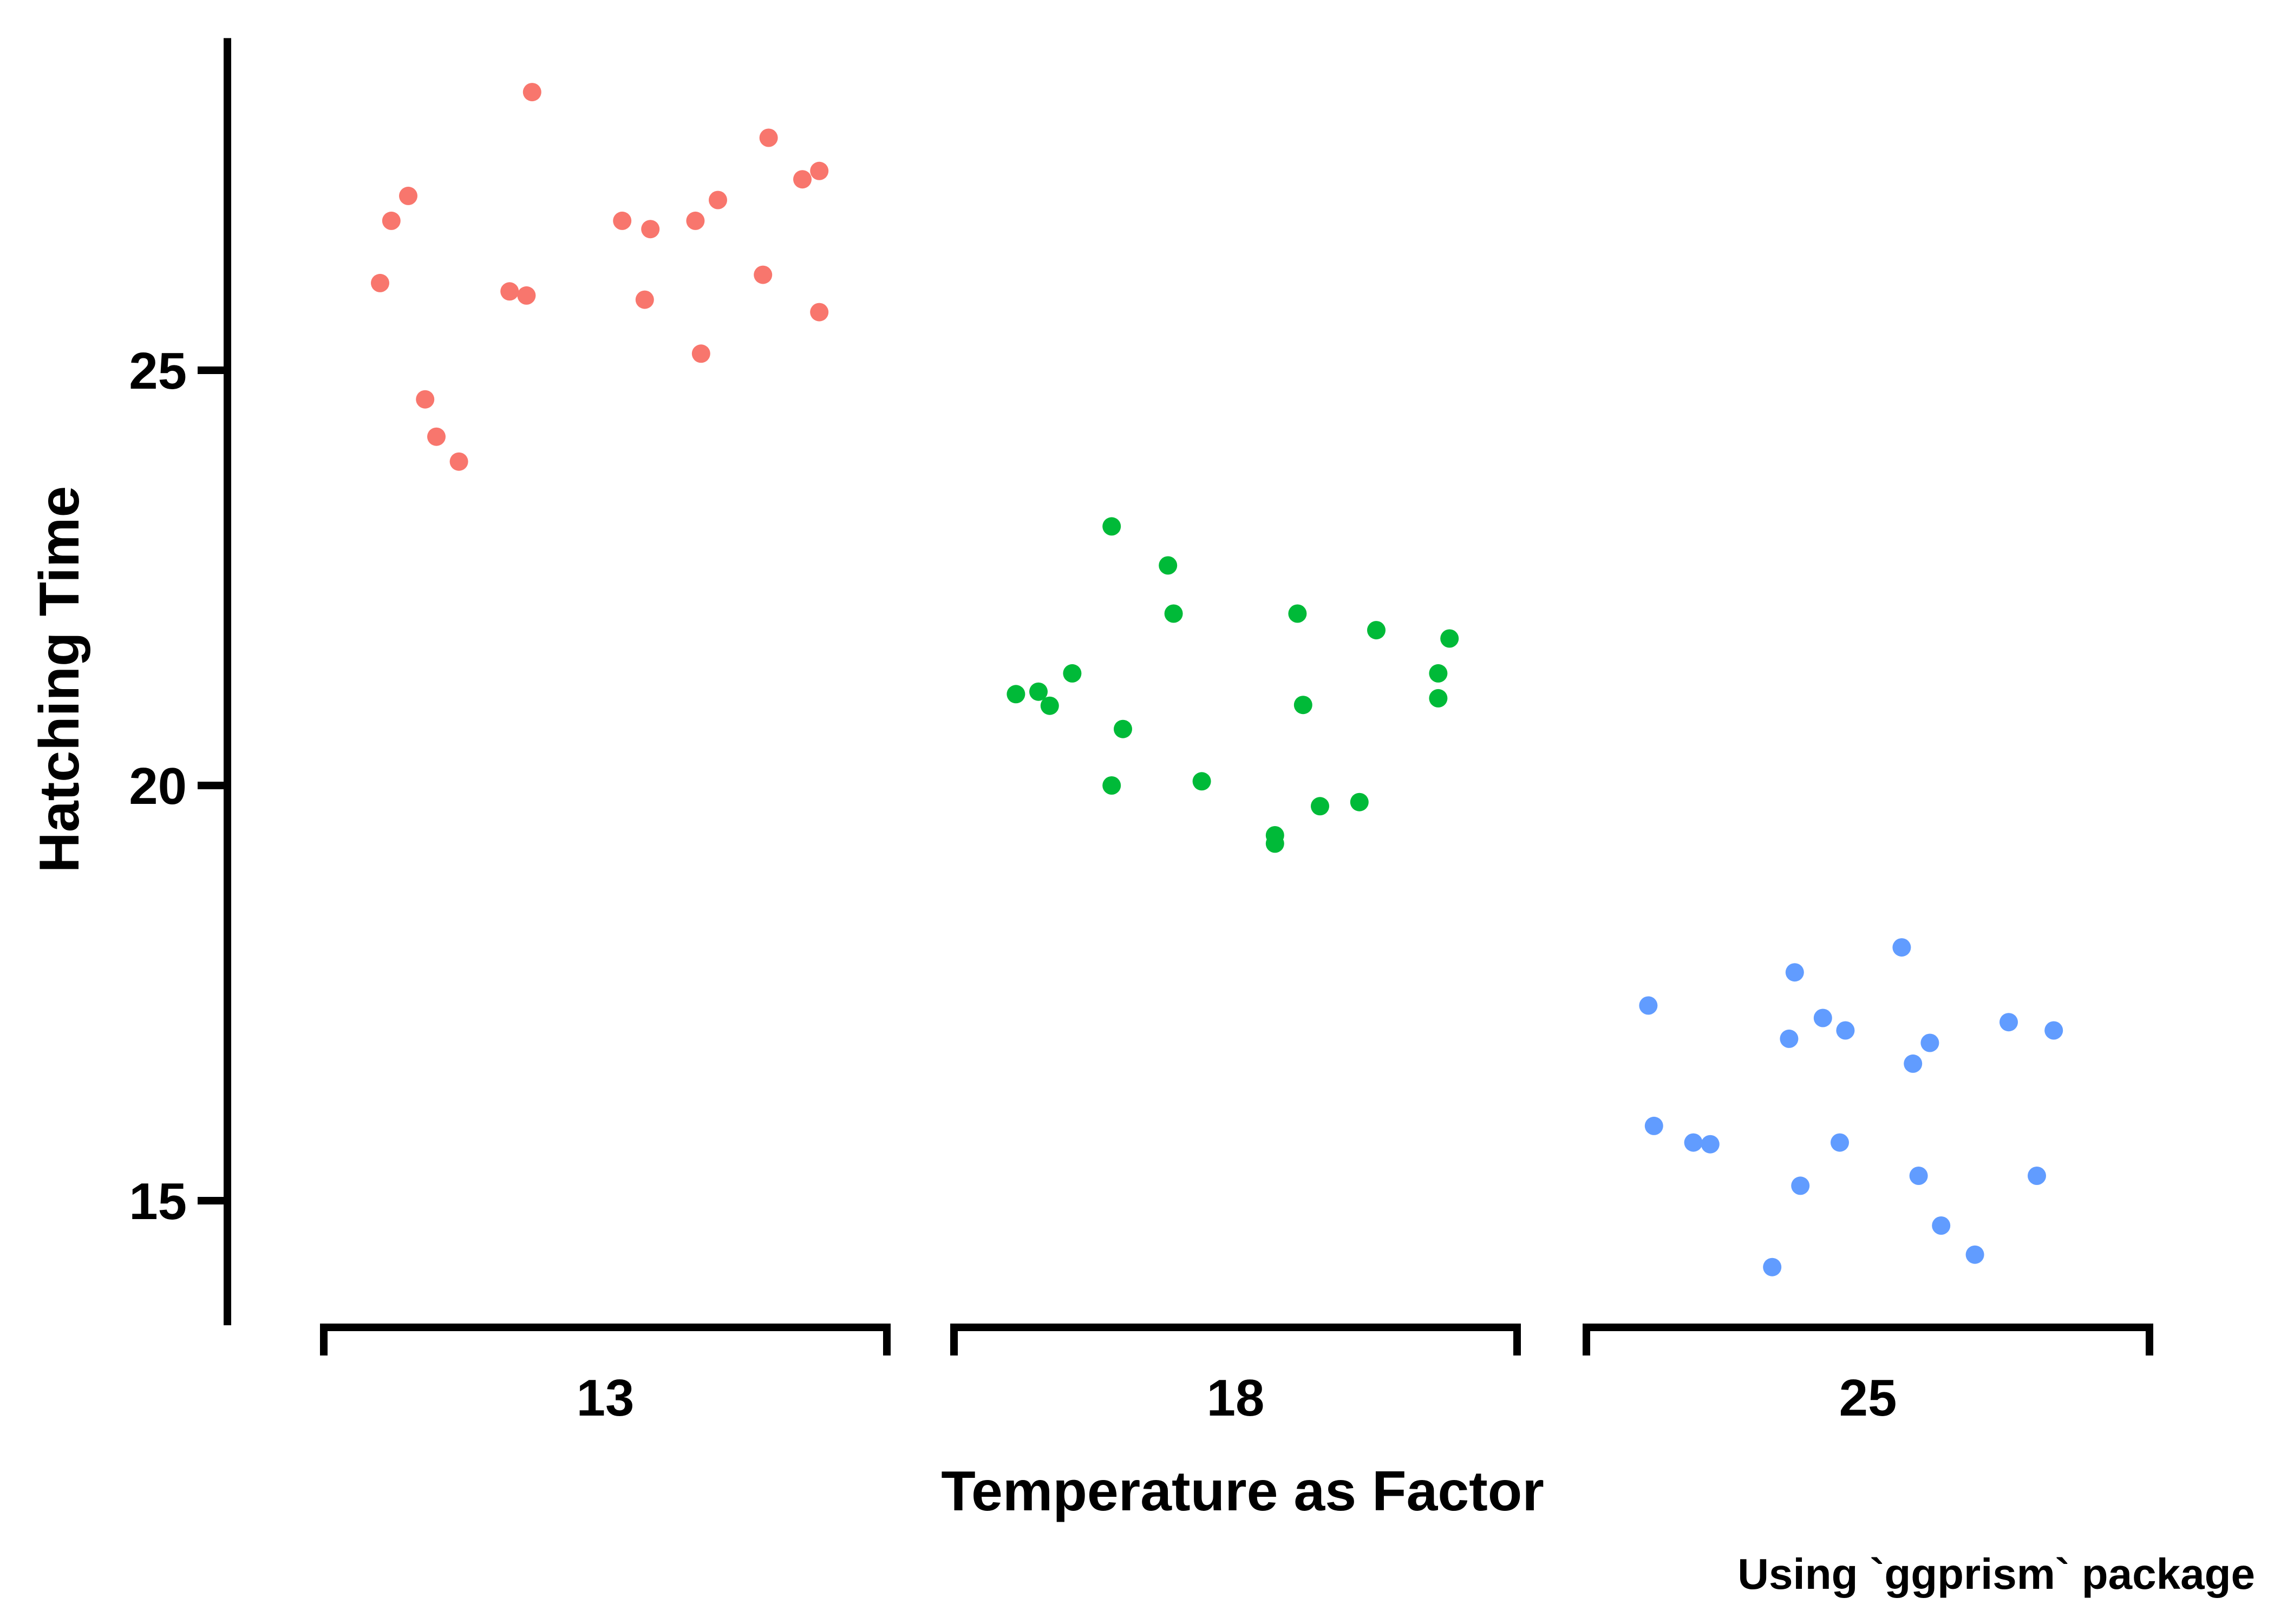  Describe the element at coordinates (60, 679) in the screenshot. I see `y-axis-title: Hatching Time` at that location.